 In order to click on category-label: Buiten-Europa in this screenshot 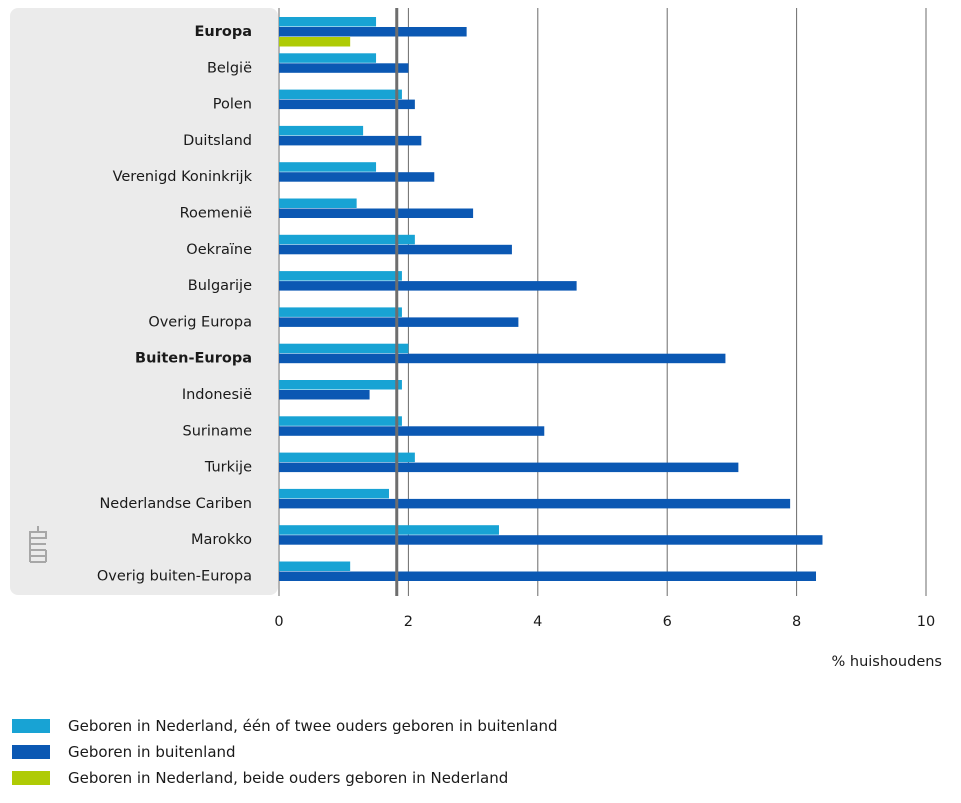, I will do `click(193, 359)`.